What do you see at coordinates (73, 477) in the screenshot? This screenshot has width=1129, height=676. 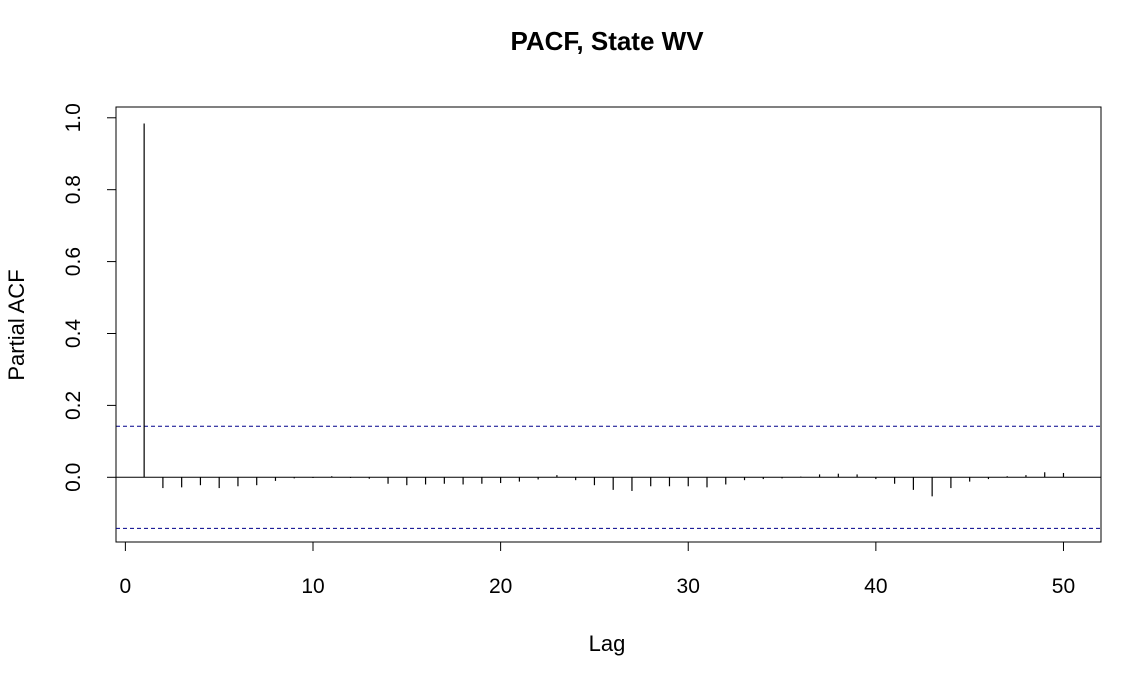 I see `y-tick-label: 0.0` at bounding box center [73, 477].